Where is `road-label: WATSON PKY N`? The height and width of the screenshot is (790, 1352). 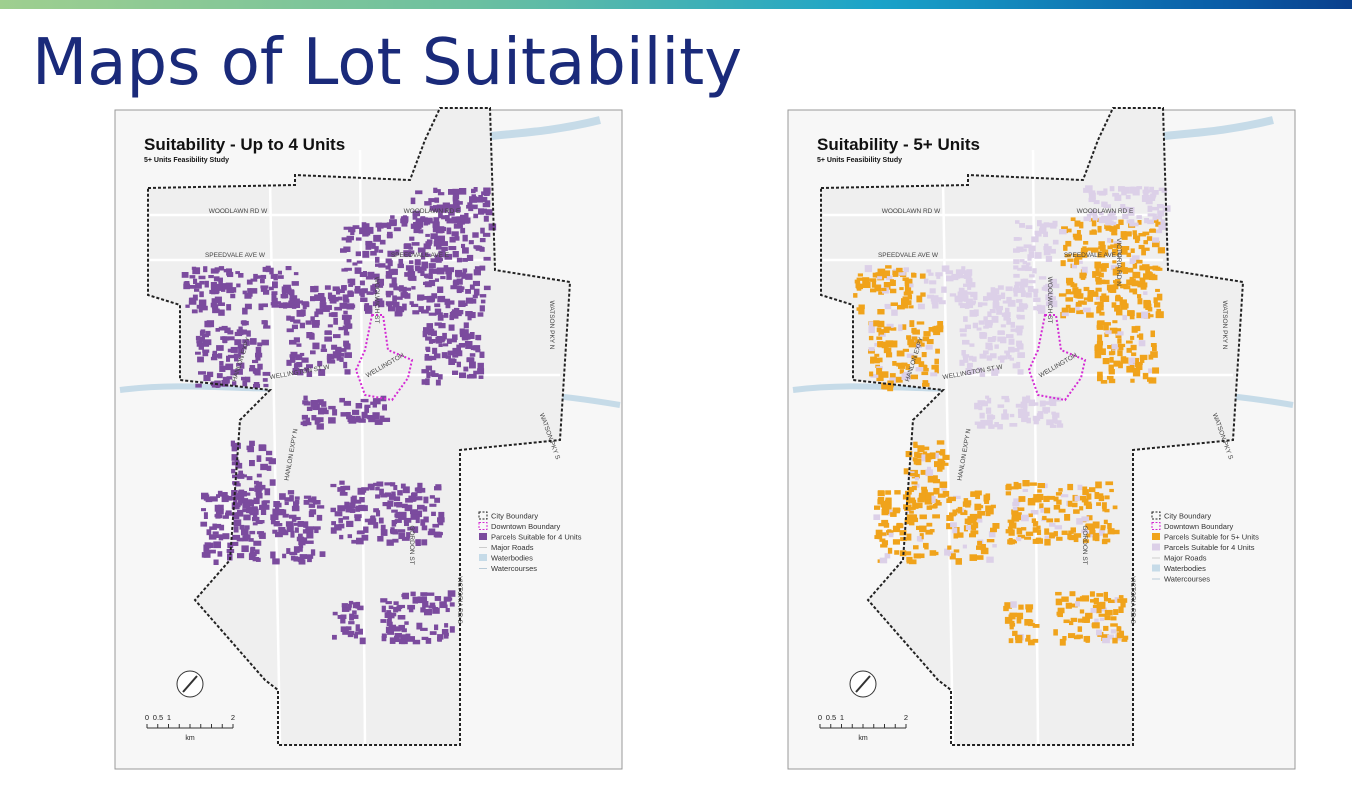 road-label: WATSON PKY N is located at coordinates (551, 325).